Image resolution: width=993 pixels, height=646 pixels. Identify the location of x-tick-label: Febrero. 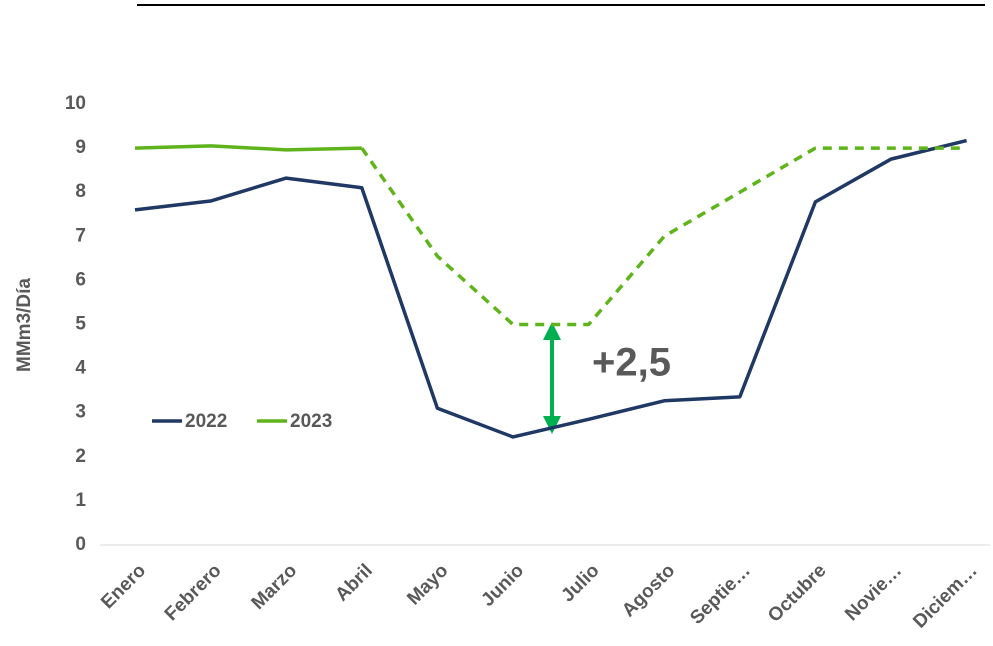
(193, 592).